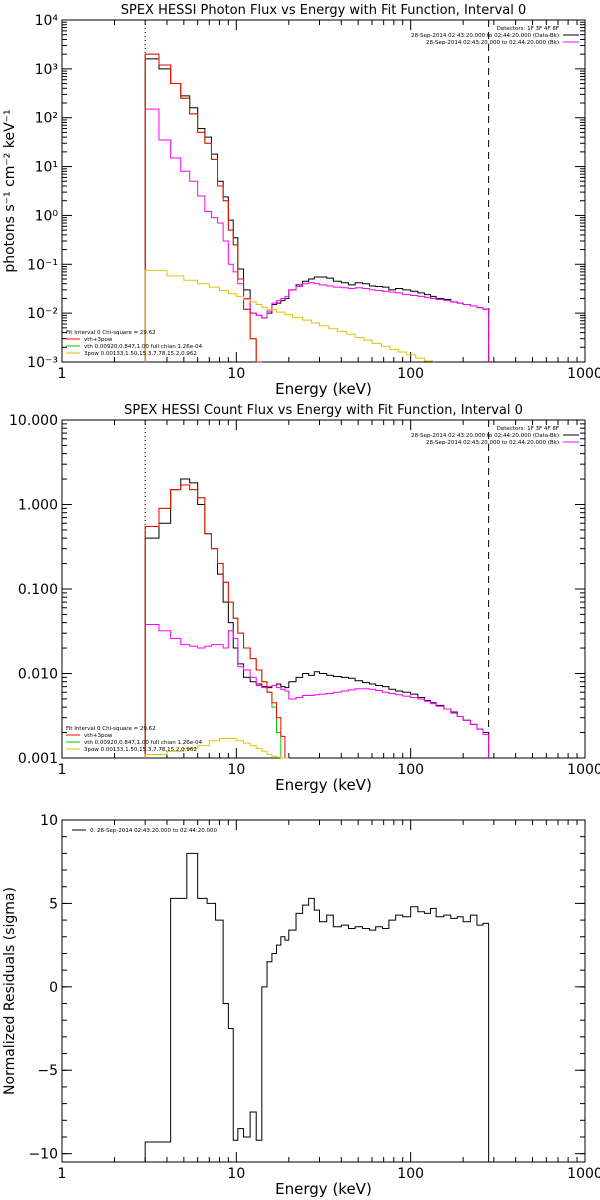 This screenshot has width=600, height=1200. I want to click on photon-x-axis-label: Energy (keV), so click(323, 389).